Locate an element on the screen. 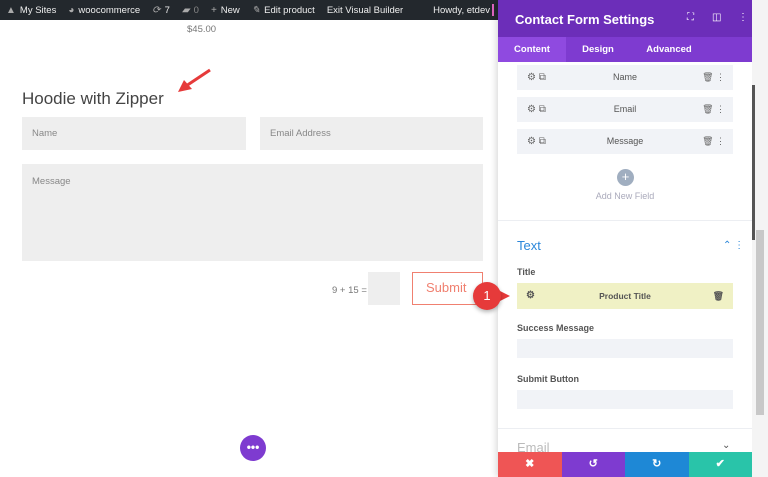  exit-visual-builder-link: Exit Visual Builder is located at coordinates (365, 10).